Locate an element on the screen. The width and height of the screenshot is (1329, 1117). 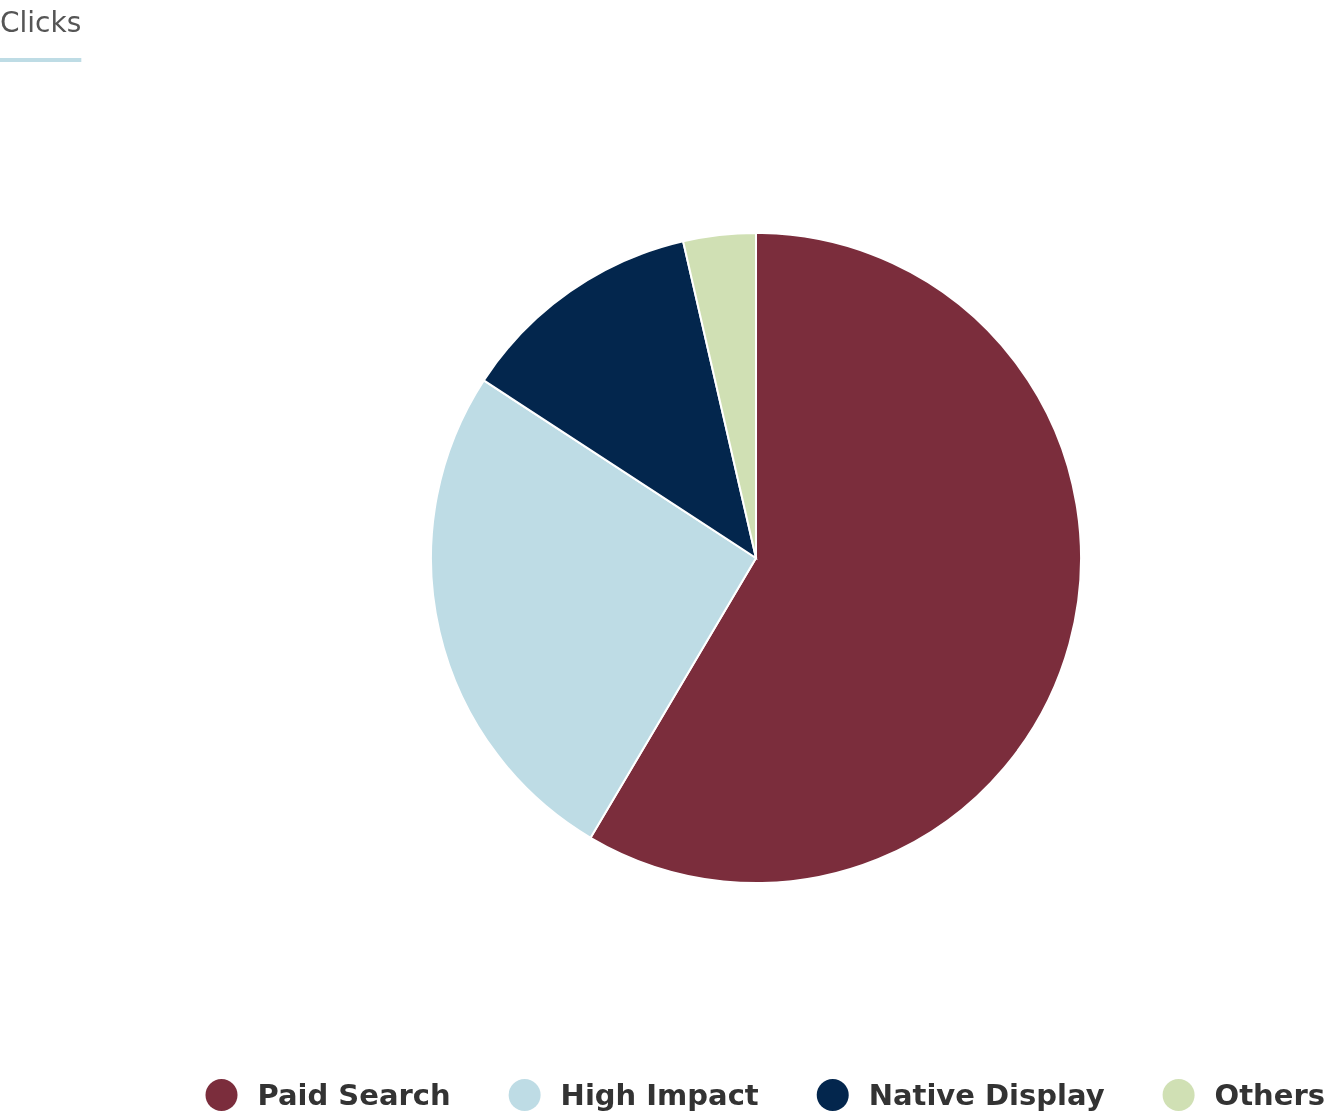
legend-label: Native Display is located at coordinates (986, 1095).